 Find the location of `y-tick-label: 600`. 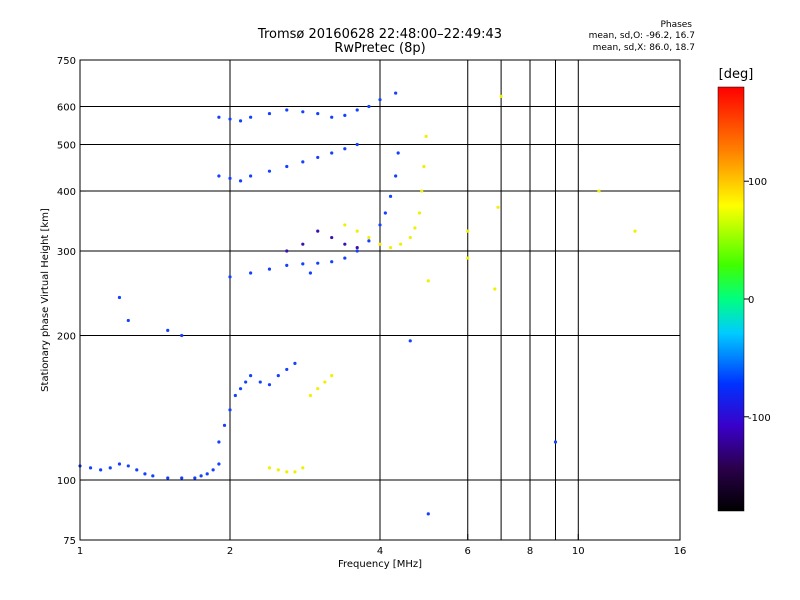

y-tick-label: 600 is located at coordinates (66, 108).